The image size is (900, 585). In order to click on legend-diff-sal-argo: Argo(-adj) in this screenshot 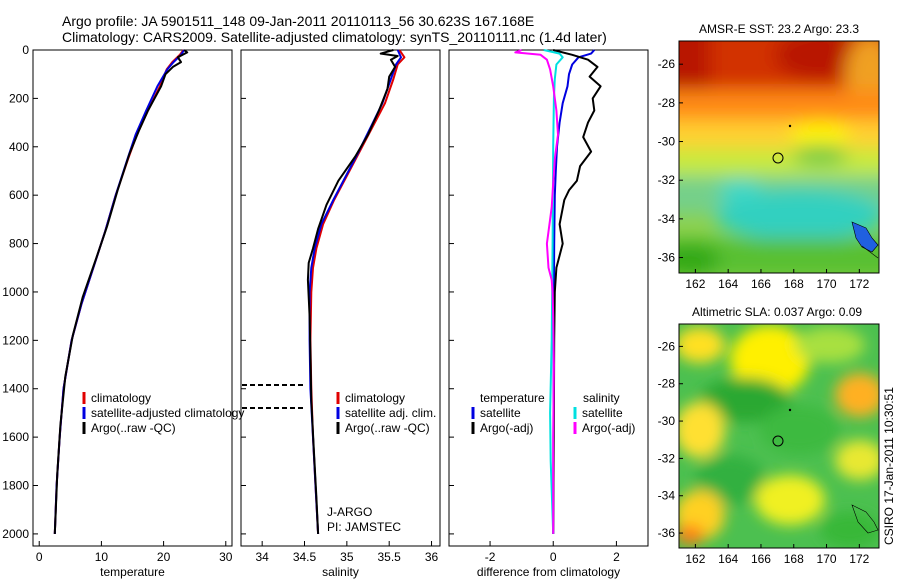, I will do `click(608, 428)`.